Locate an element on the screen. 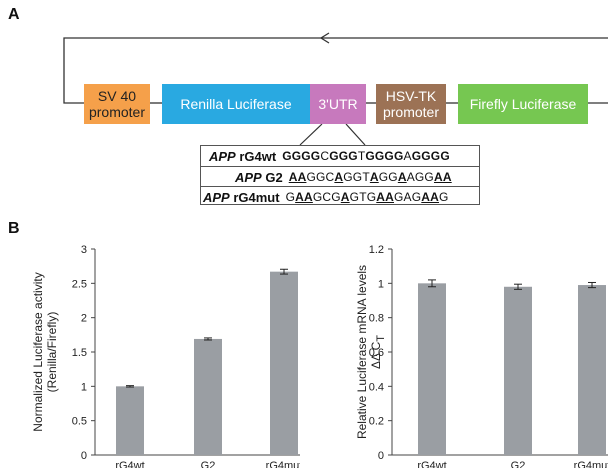 This screenshot has width=608, height=468. panel-label-a: A is located at coordinates (14, 14).